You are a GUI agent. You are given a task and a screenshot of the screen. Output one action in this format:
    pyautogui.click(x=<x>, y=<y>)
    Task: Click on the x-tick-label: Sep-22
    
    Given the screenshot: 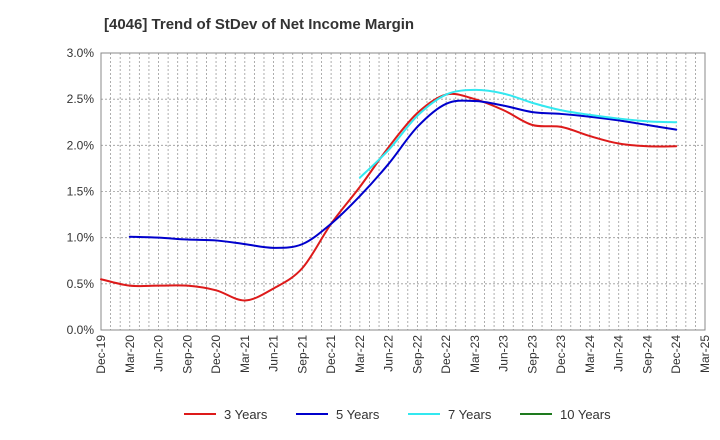 What is the action you would take?
    pyautogui.click(x=417, y=354)
    